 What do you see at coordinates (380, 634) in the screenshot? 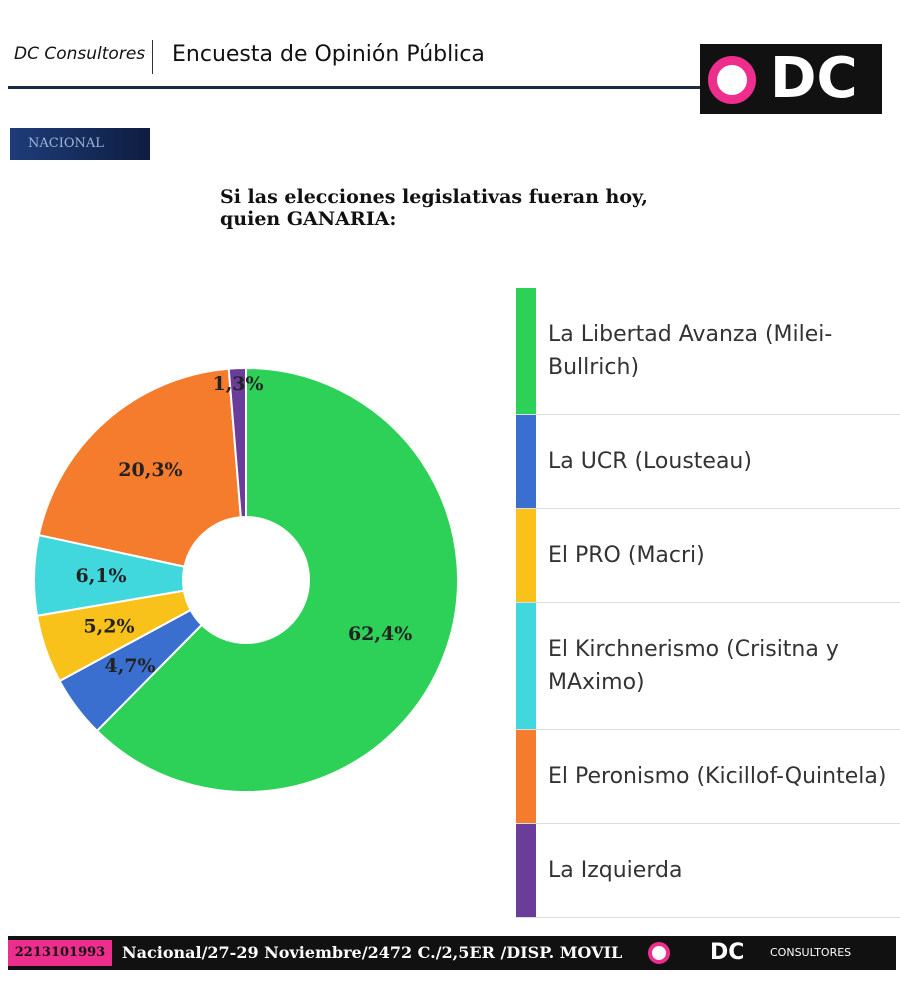
I see `data-label: 62,4%` at bounding box center [380, 634].